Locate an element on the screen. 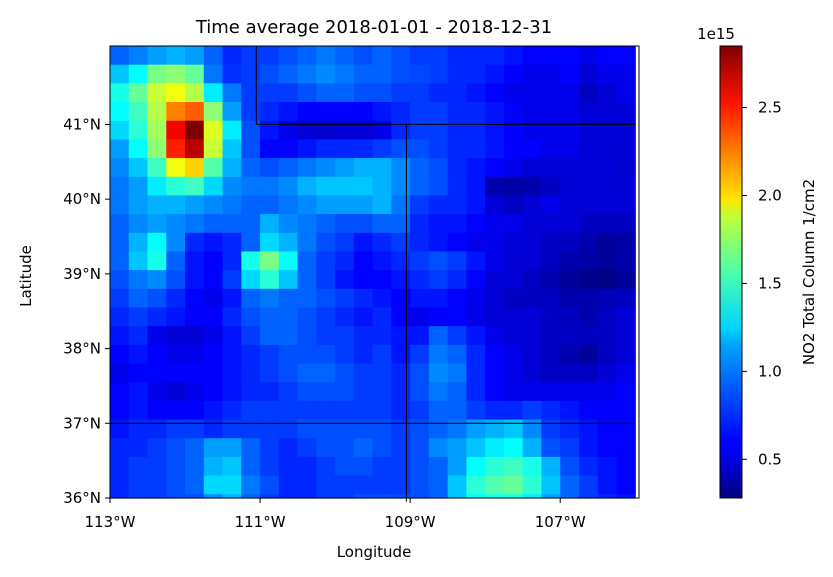 Image resolution: width=833 pixels, height=577 pixels. x-axis-label: Longitude is located at coordinates (374, 552).